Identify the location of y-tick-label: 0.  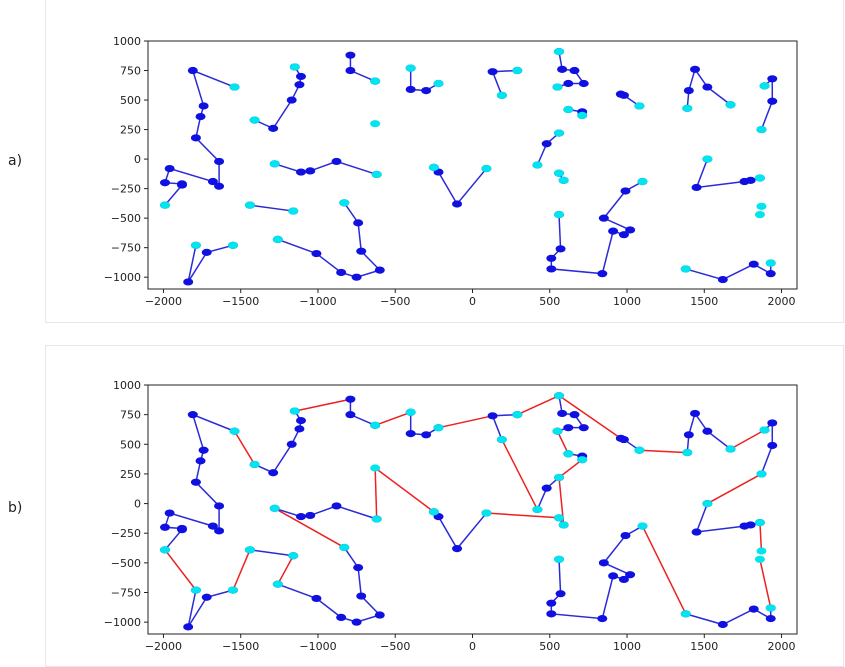
(137, 159).